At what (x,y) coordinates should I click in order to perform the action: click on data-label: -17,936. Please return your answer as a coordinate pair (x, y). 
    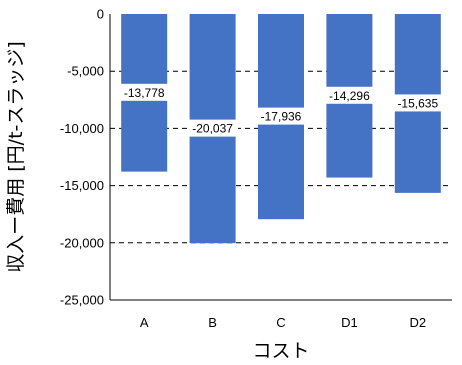
    Looking at the image, I should click on (281, 116).